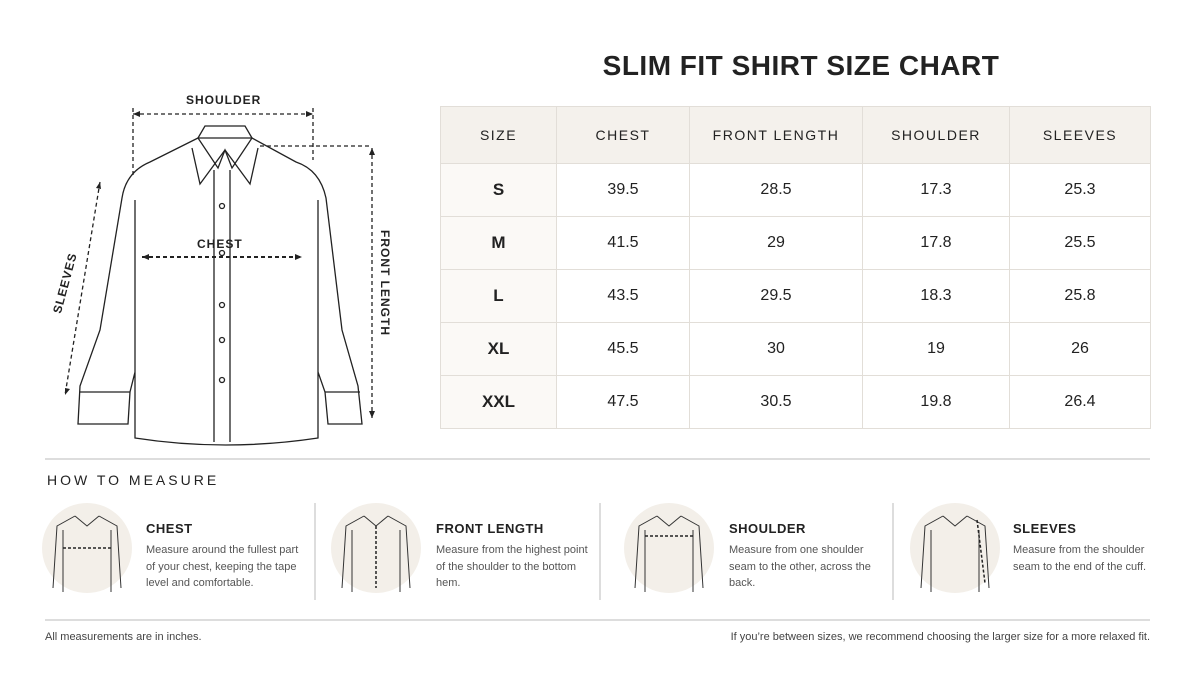 This screenshot has width=1200, height=675. Describe the element at coordinates (776, 402) in the screenshot. I see `value-cell: 30.5` at that location.